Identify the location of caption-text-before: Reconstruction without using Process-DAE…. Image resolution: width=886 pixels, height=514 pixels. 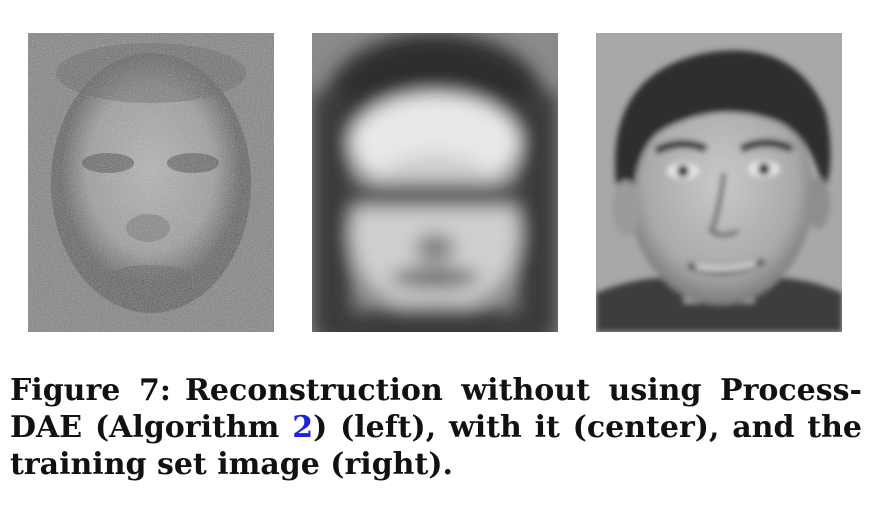
(436, 409).